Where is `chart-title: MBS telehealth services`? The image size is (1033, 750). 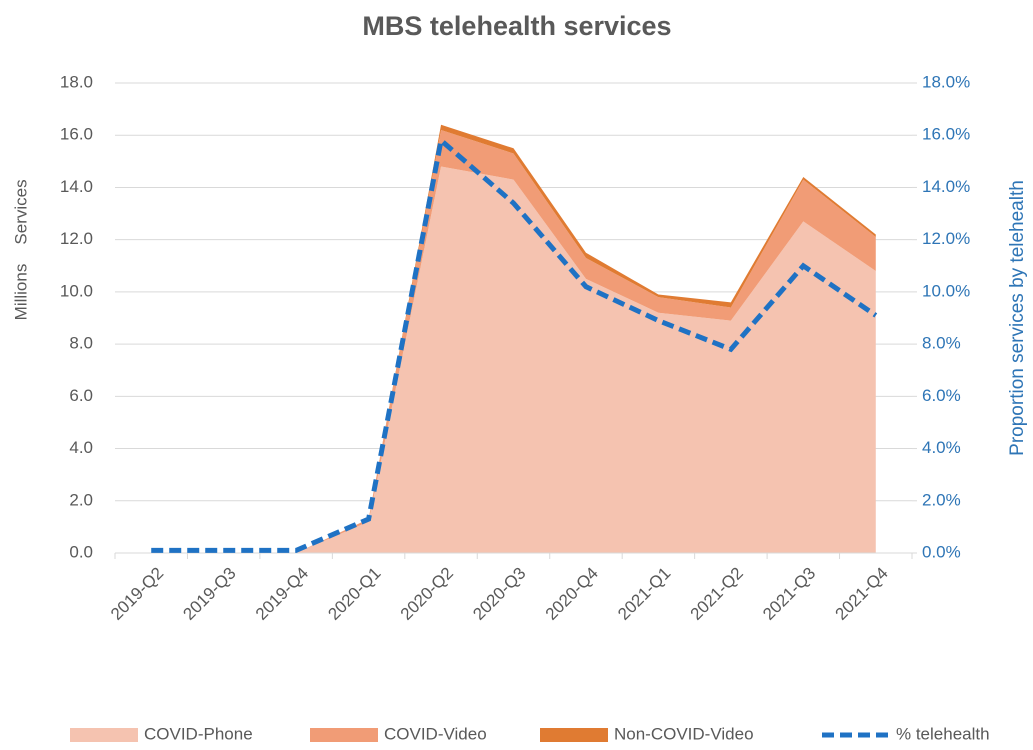 chart-title: MBS telehealth services is located at coordinates (516, 26).